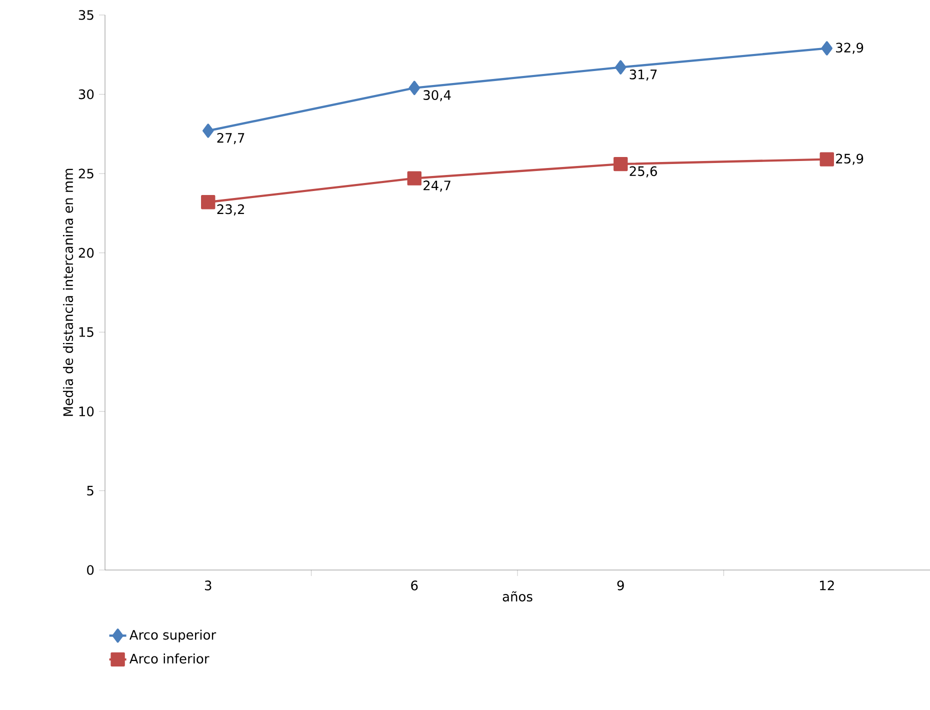  What do you see at coordinates (643, 75) in the screenshot?
I see `data-label: 31,7` at bounding box center [643, 75].